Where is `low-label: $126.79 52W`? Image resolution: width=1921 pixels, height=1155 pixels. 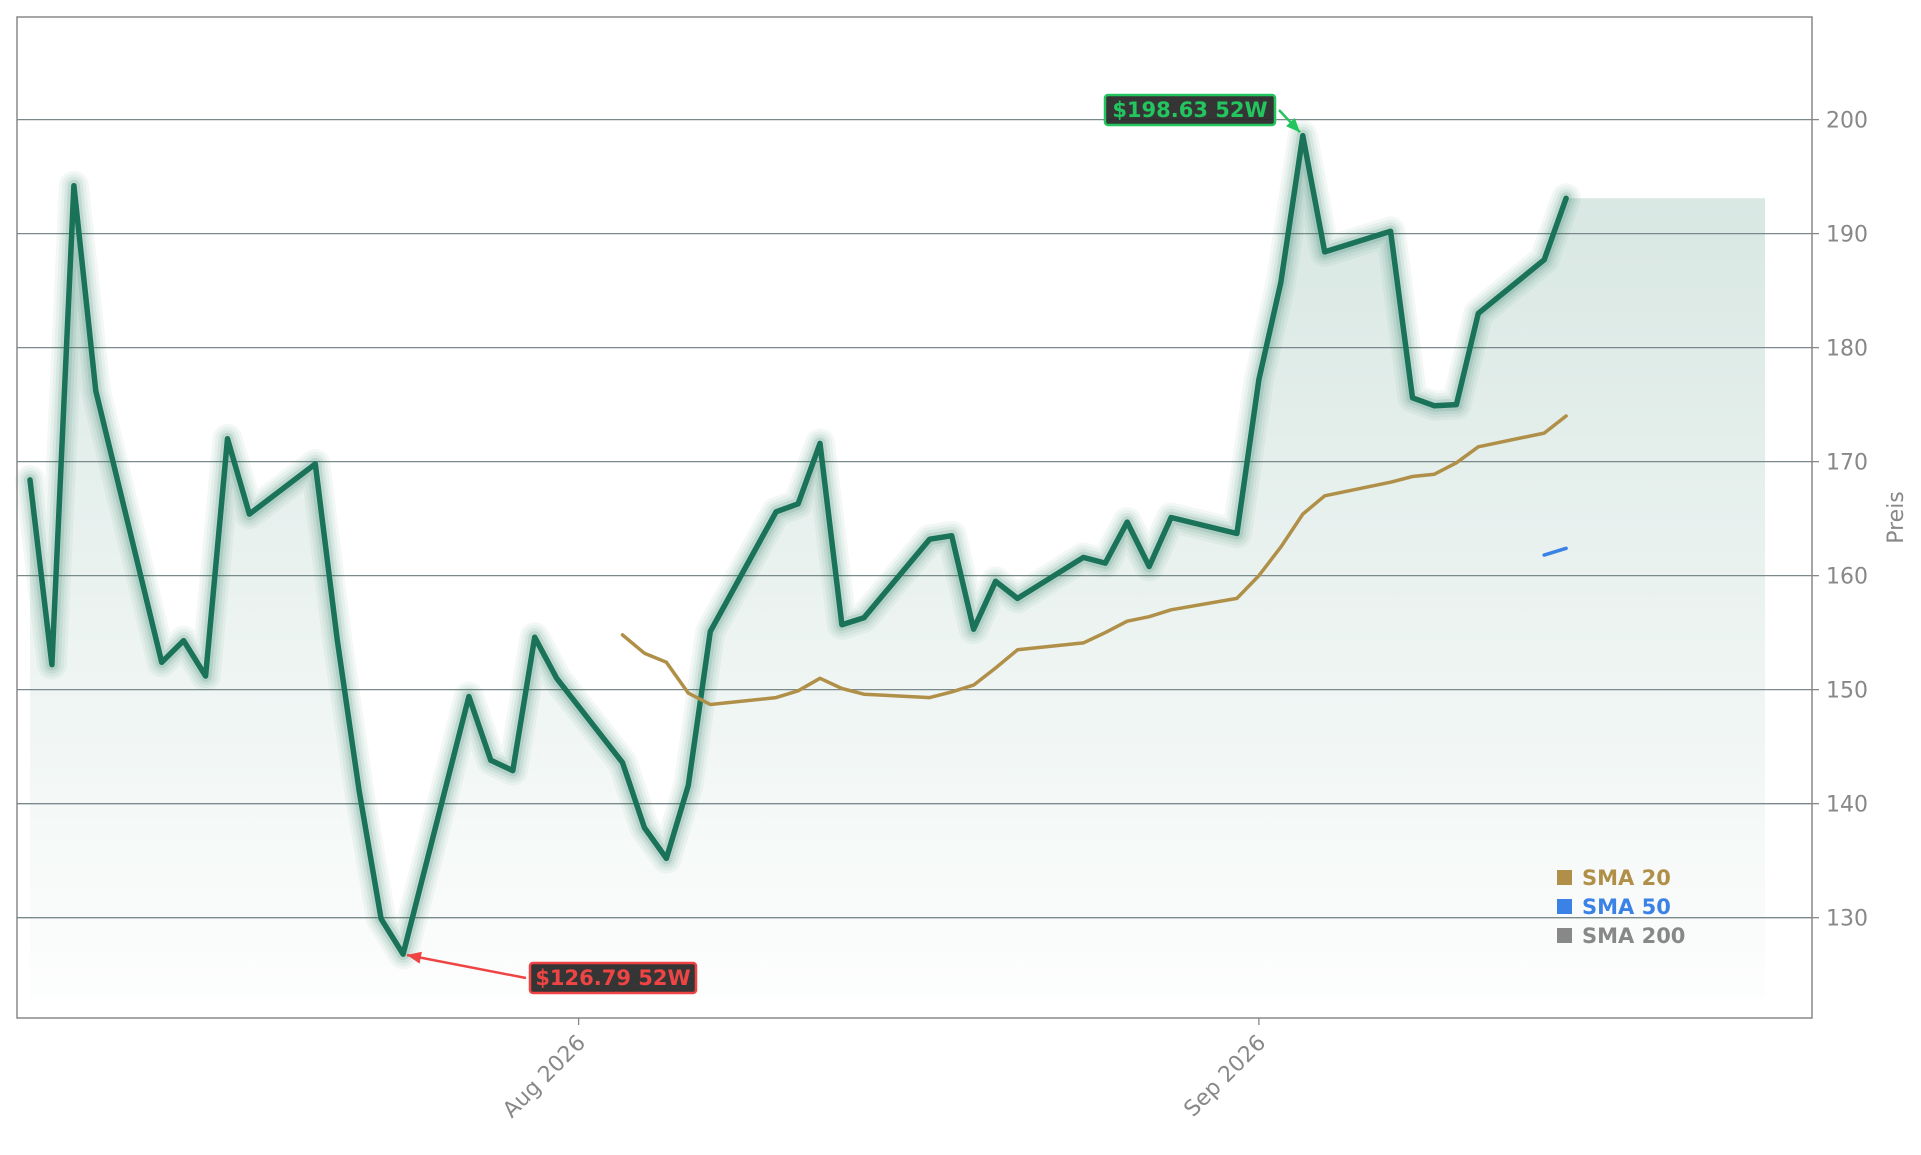 low-label: $126.79 52W is located at coordinates (612, 978).